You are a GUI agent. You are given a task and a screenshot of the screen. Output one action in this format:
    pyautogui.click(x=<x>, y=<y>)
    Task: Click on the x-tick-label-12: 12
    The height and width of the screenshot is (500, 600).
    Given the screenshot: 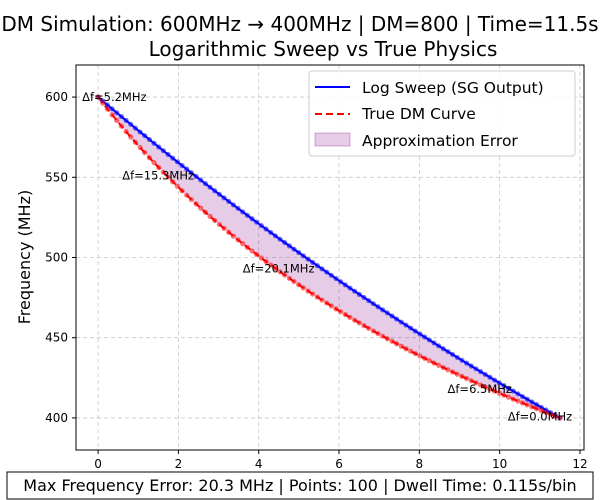 What is the action you would take?
    pyautogui.click(x=579, y=464)
    